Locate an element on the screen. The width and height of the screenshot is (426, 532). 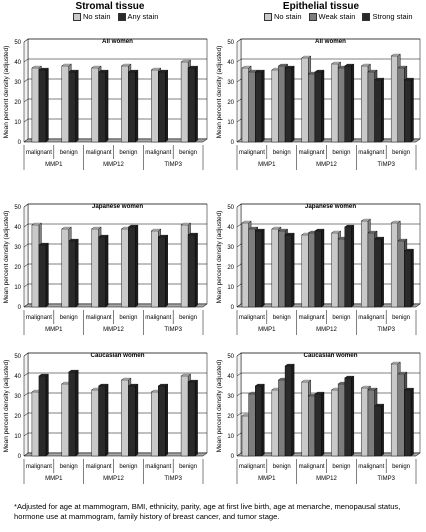
panel-title: All women is located at coordinates (330, 41).